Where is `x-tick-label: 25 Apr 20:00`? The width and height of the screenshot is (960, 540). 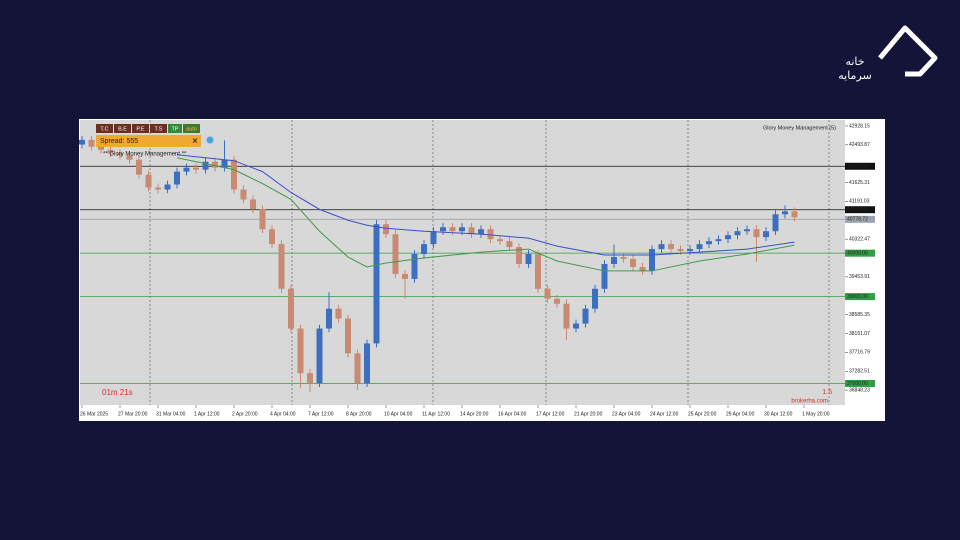 x-tick-label: 25 Apr 20:00 is located at coordinates (702, 414).